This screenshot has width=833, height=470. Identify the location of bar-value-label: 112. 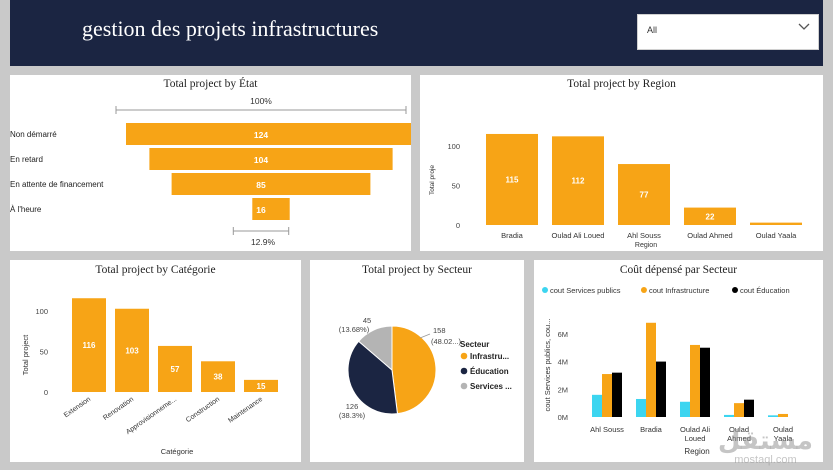
(578, 181).